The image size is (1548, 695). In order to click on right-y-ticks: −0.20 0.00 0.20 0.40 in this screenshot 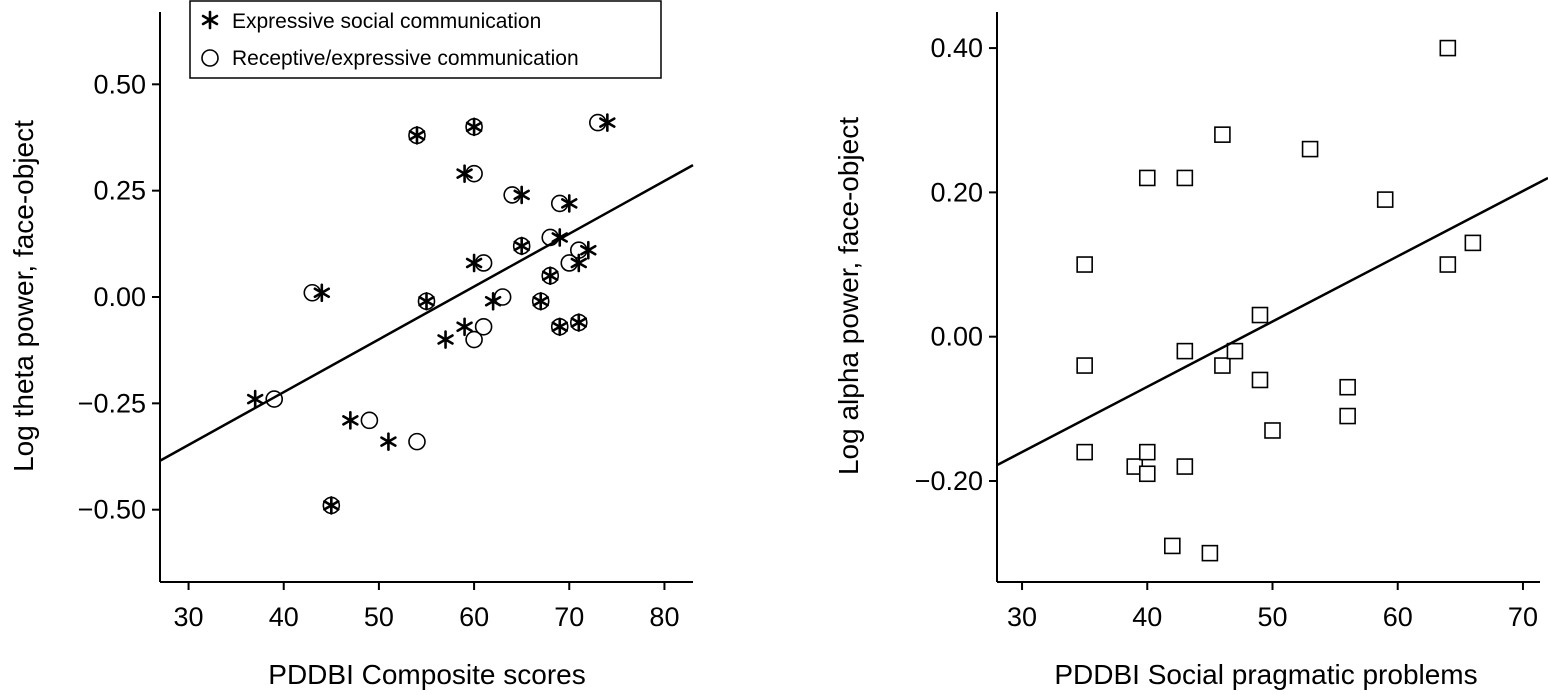, I will do `click(956, 264)`.